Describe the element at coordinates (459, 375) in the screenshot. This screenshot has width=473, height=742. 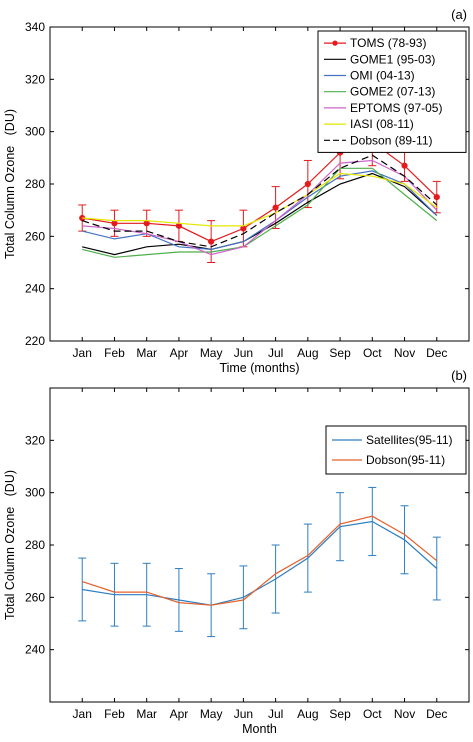
I see `panel-label: (b)` at that location.